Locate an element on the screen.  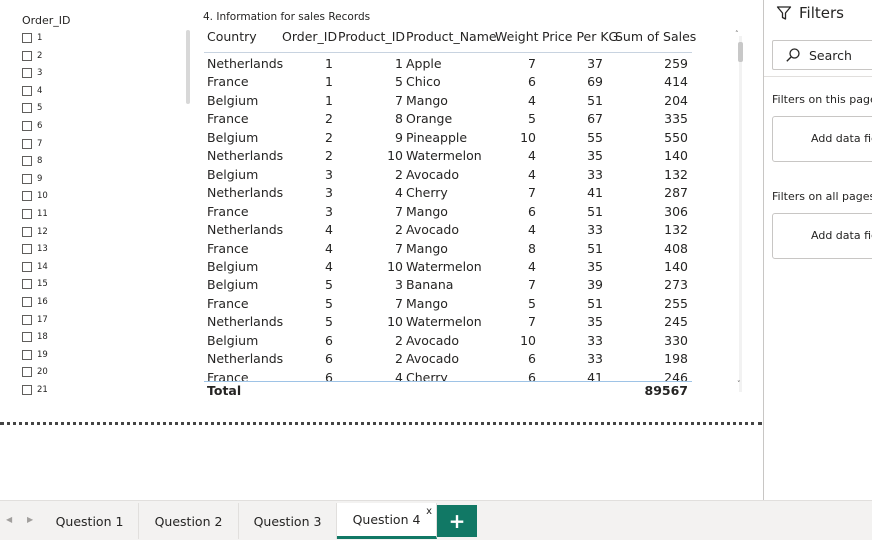
table-row: Belgium 5 3 Banana 7 39 273 is located at coordinates (450, 285).